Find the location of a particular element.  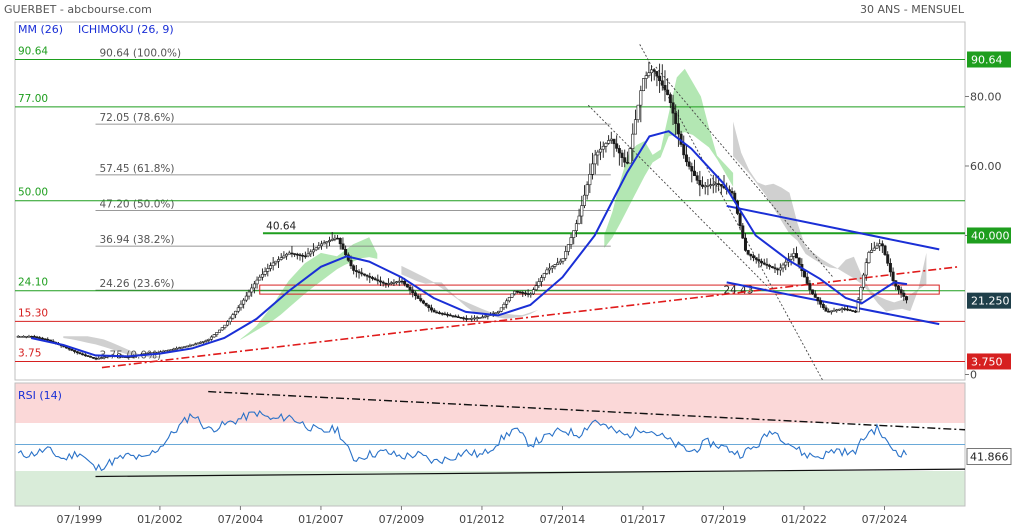

x-tick-label: 07/2019 is located at coordinates (724, 519).